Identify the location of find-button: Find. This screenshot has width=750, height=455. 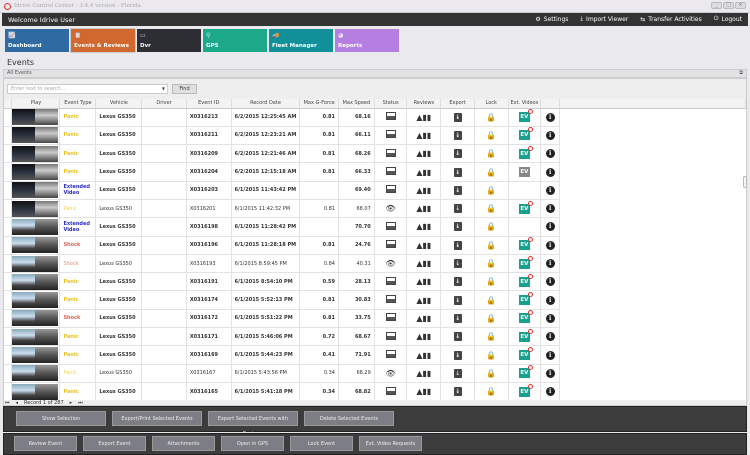
(184, 89).